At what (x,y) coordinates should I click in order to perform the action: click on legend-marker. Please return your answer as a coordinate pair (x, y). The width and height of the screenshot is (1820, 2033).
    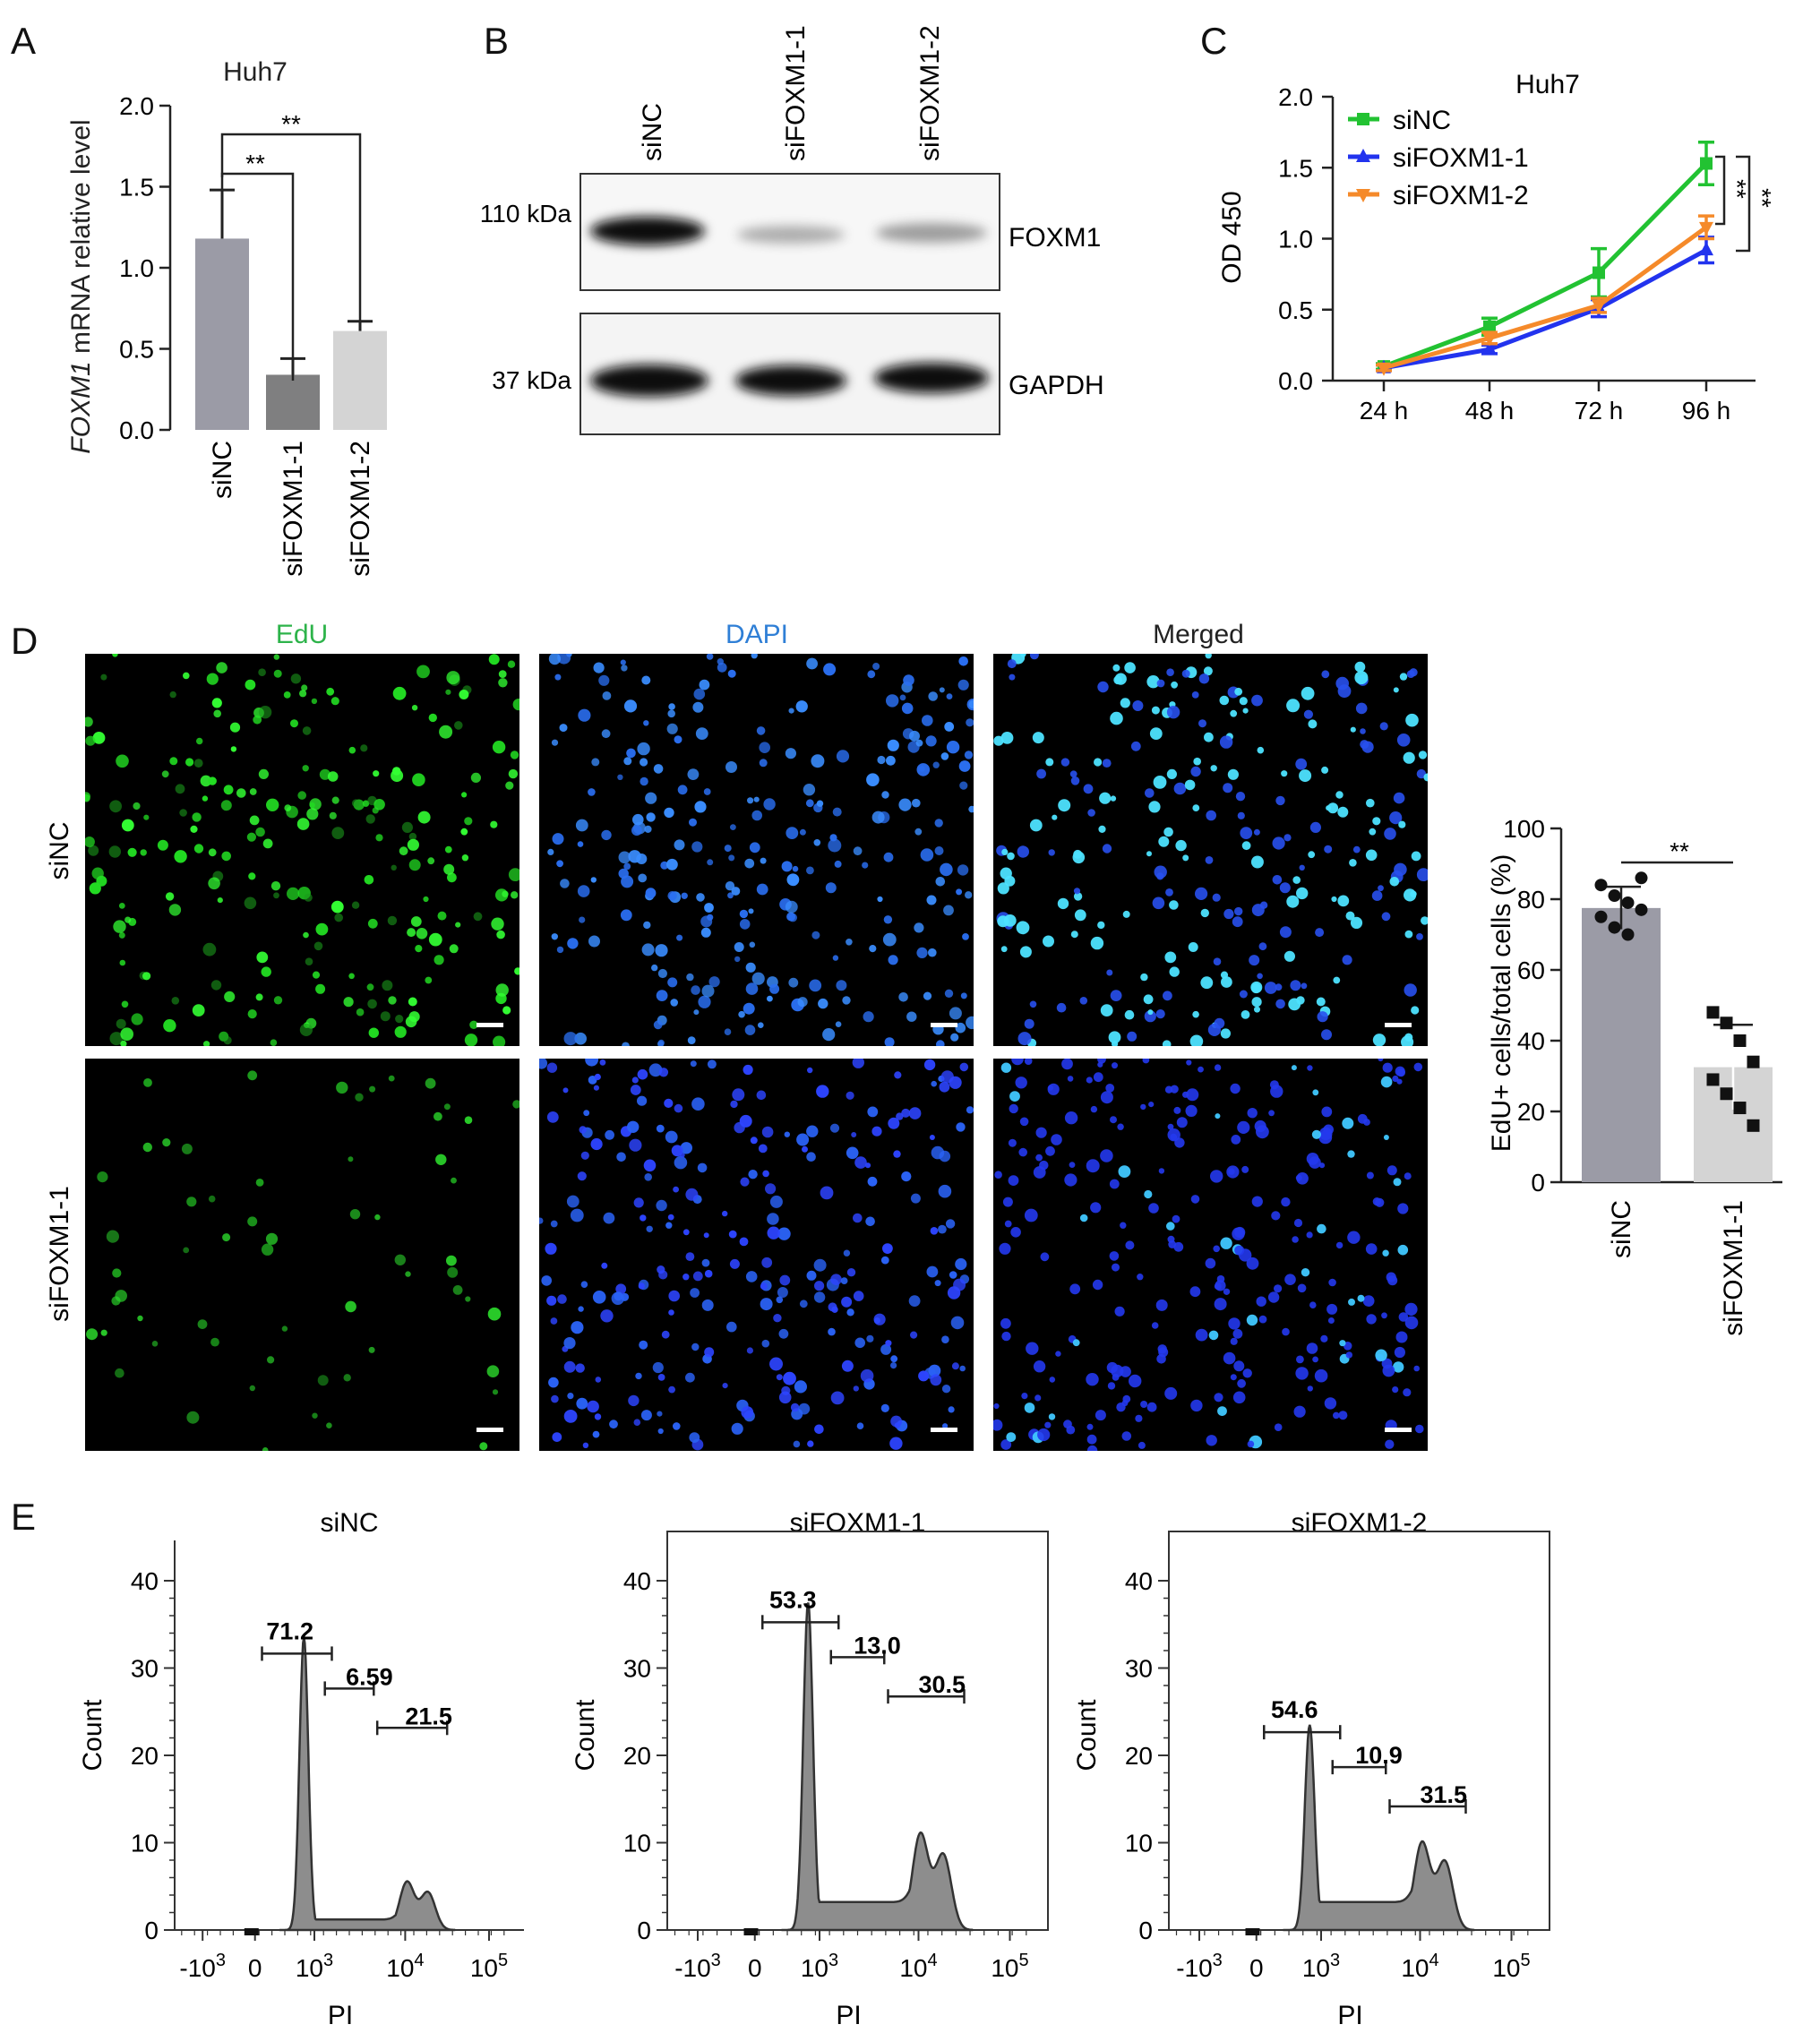
    Looking at the image, I should click on (1363, 195).